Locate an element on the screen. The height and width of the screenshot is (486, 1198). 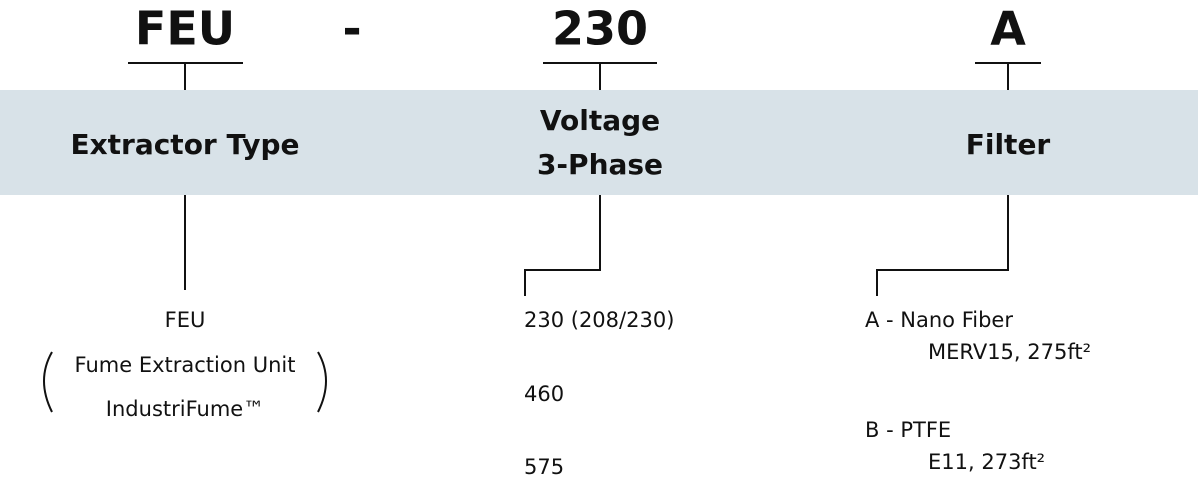
code: A is located at coordinates (1008, 29).